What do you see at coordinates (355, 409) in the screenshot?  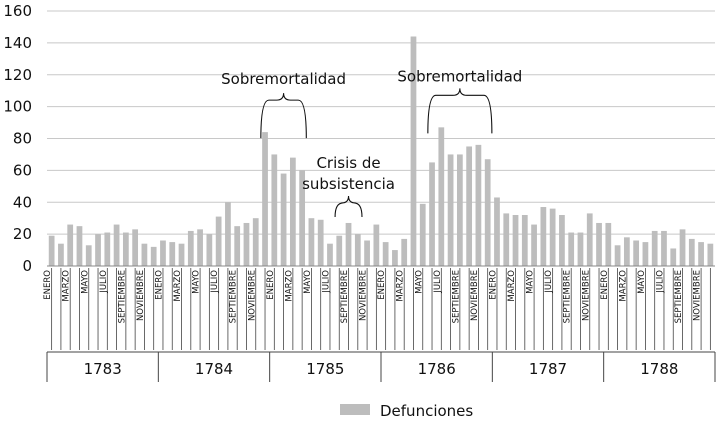 I see `legend-swatch` at bounding box center [355, 409].